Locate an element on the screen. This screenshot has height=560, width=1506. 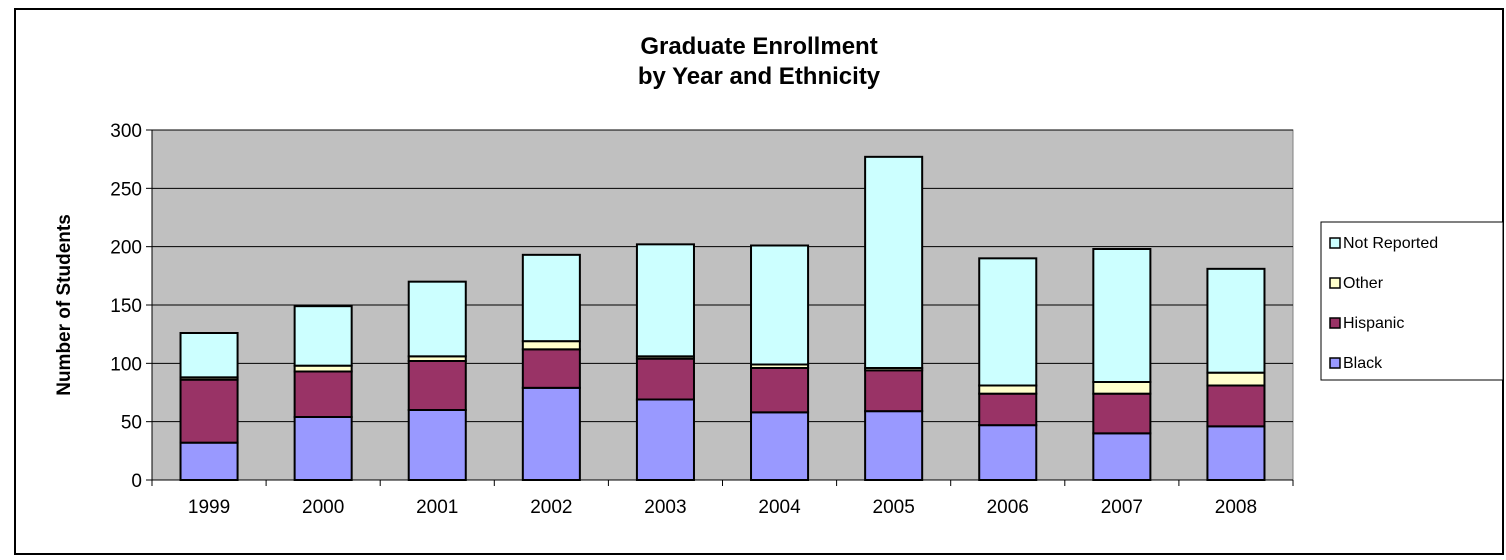
bar-black-2000 is located at coordinates (323, 448).